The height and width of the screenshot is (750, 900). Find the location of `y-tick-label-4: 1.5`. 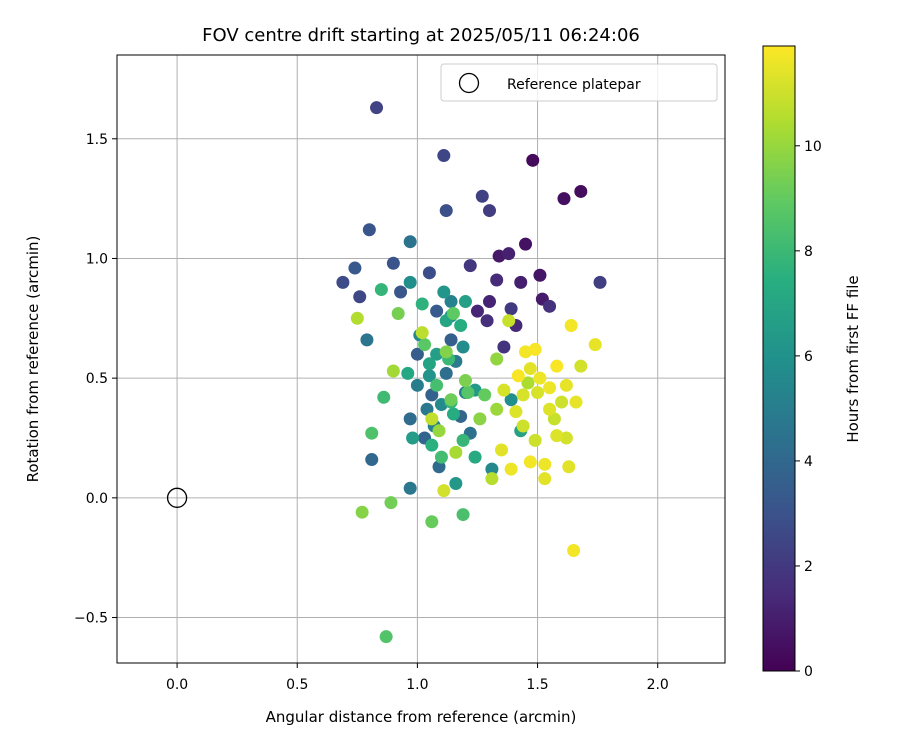

y-tick-label-4: 1.5 is located at coordinates (97, 140).